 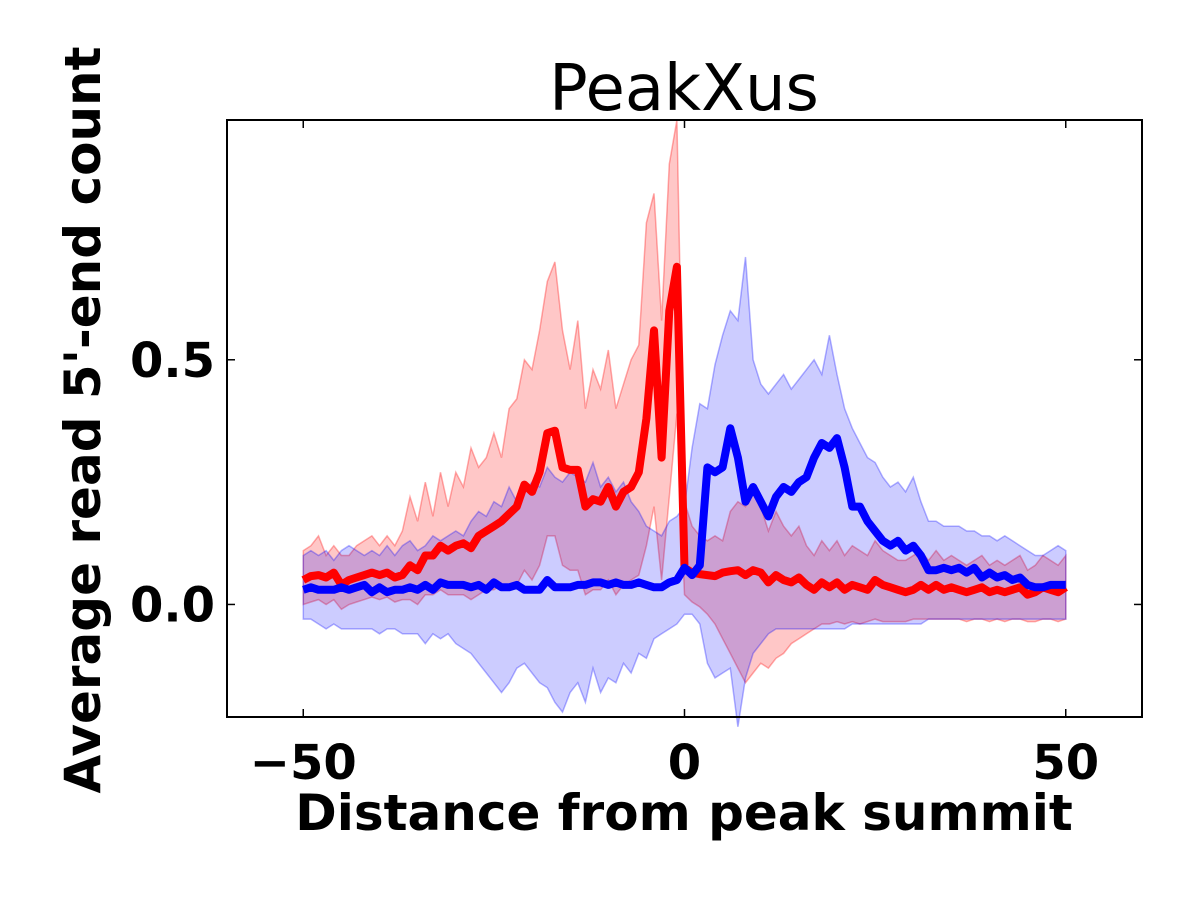 What do you see at coordinates (684, 813) in the screenshot?
I see `x-axis-label: Distance from peak summit` at bounding box center [684, 813].